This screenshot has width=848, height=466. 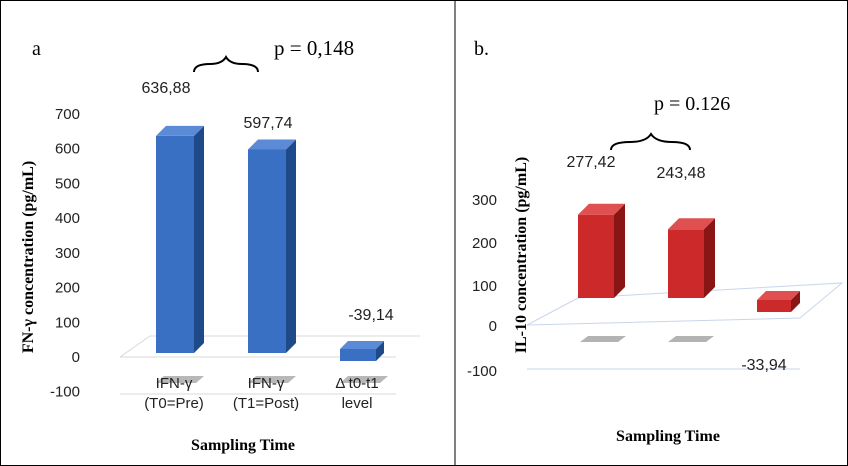 What do you see at coordinates (681, 173) in the screenshot?
I see `panel-b-data-label: 243,48` at bounding box center [681, 173].